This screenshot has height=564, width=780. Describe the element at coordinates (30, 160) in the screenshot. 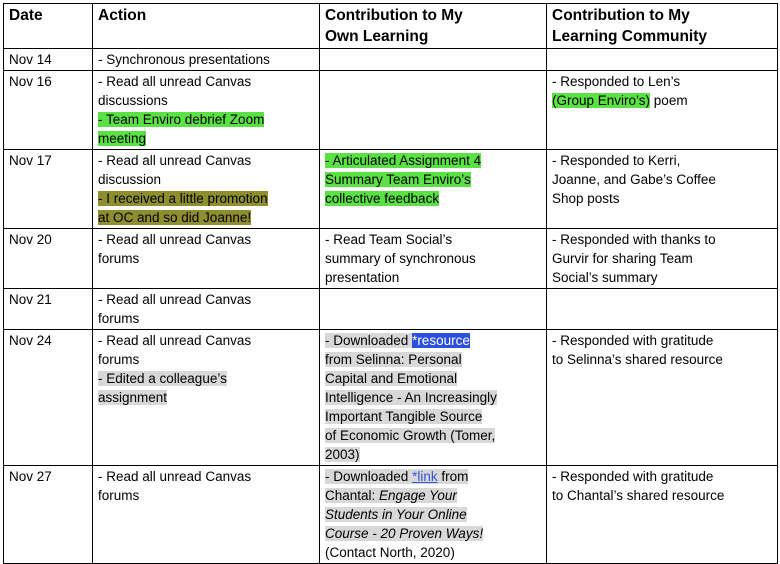

I see `text-segment: Nov 17` at that location.